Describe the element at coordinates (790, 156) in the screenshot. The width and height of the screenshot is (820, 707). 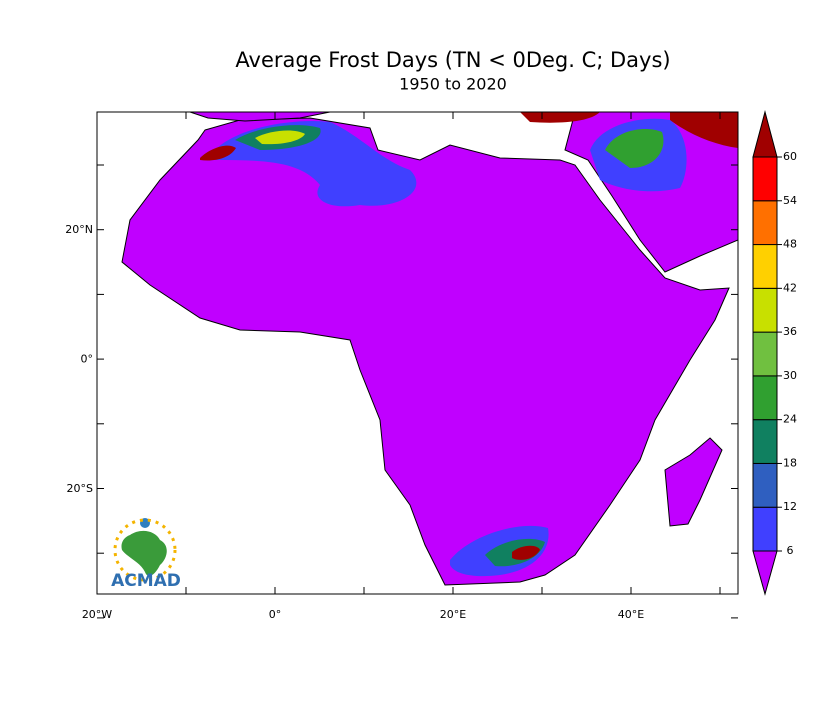
I see `colorbar-label: 60` at that location.